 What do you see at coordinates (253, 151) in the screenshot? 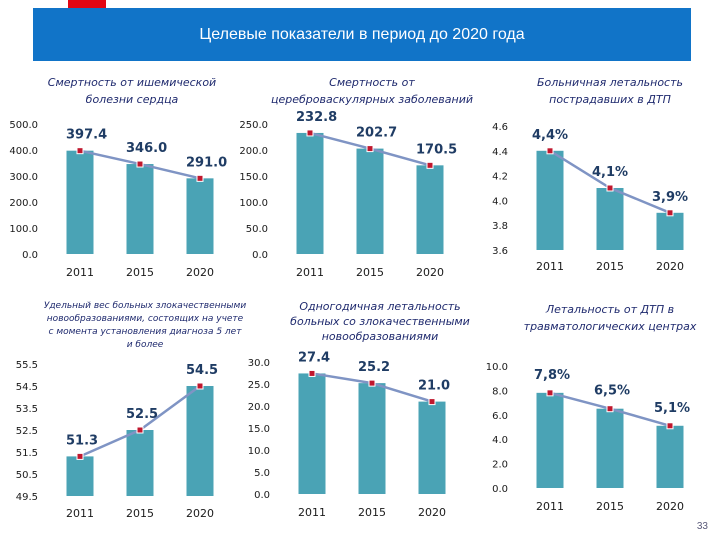
I see `chart-2-ytick: 200.0` at bounding box center [253, 151].